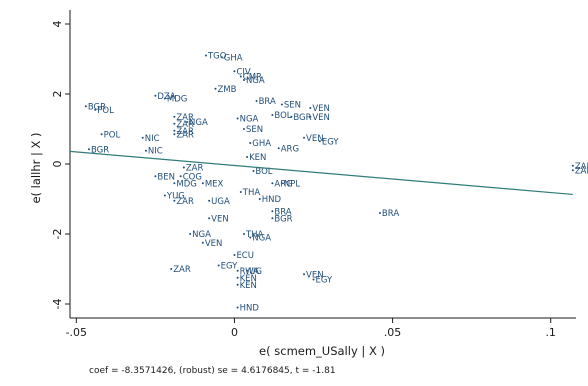 Image resolution: width=588 pixels, height=386 pixels. Describe the element at coordinates (36, 167) in the screenshot. I see `y-axis-title: e( lallhr | X )` at that location.